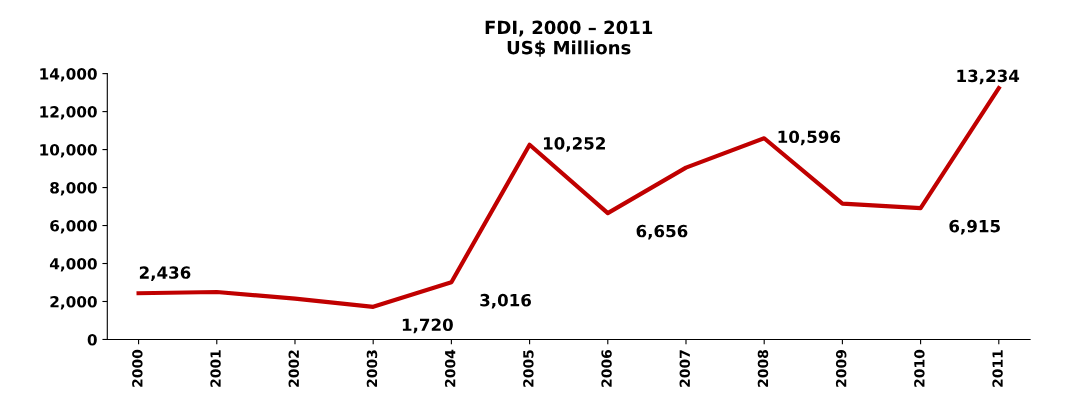 The height and width of the screenshot is (409, 1073). I want to click on y-tick-label: 0, so click(92, 339).